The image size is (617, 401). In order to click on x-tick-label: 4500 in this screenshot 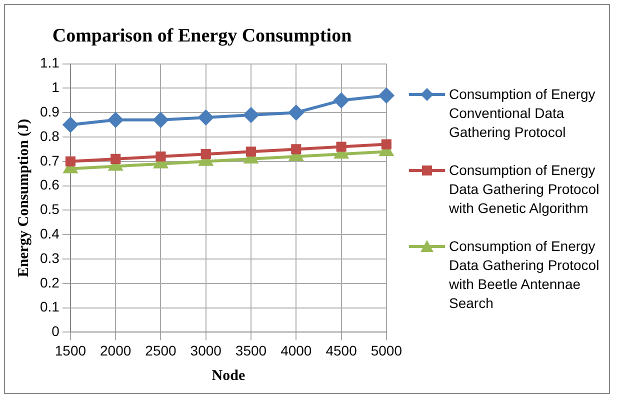, I will do `click(342, 350)`.